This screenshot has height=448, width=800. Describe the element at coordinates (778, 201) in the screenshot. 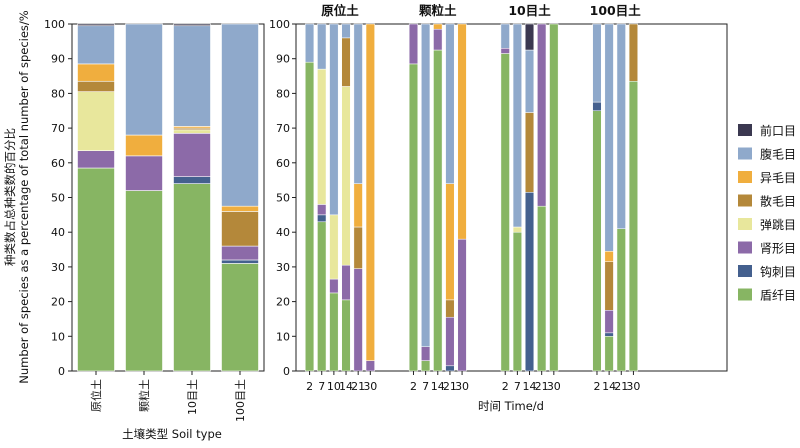

I see `legend-label: 散毛目` at that location.